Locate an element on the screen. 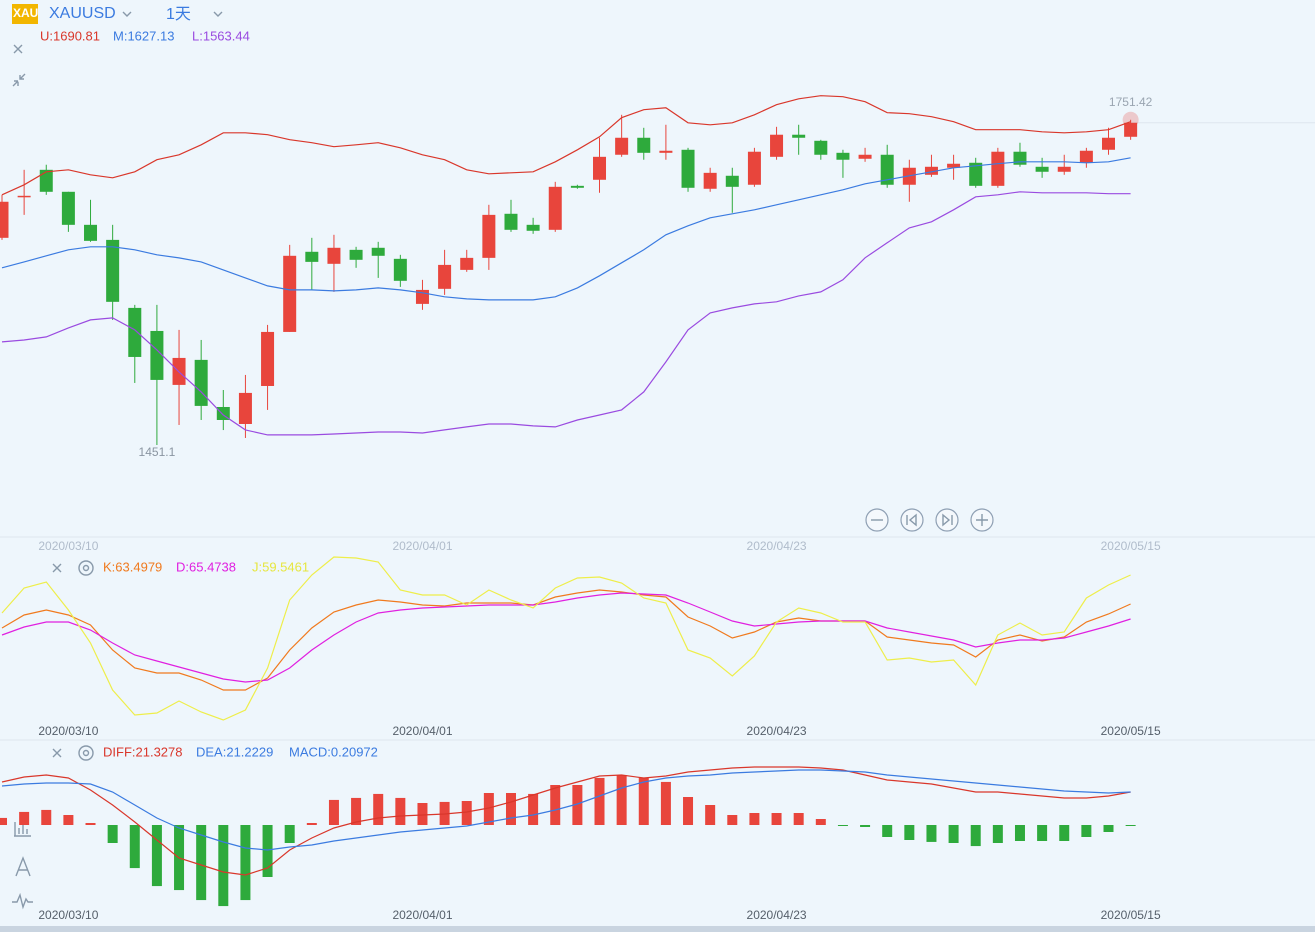 The height and width of the screenshot is (932, 1315). next-button is located at coordinates (947, 520).